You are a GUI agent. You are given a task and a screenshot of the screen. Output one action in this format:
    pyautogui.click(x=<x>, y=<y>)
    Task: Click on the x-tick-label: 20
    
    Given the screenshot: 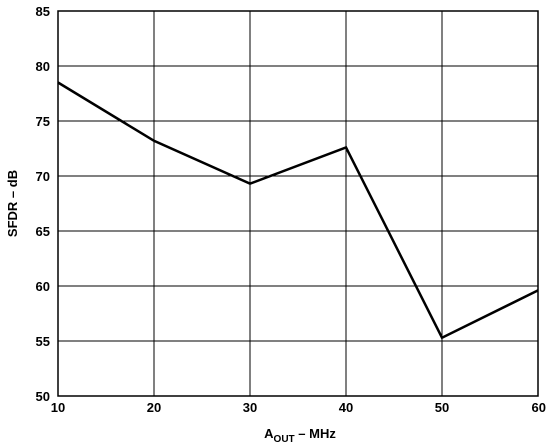 What is the action you would take?
    pyautogui.click(x=154, y=407)
    